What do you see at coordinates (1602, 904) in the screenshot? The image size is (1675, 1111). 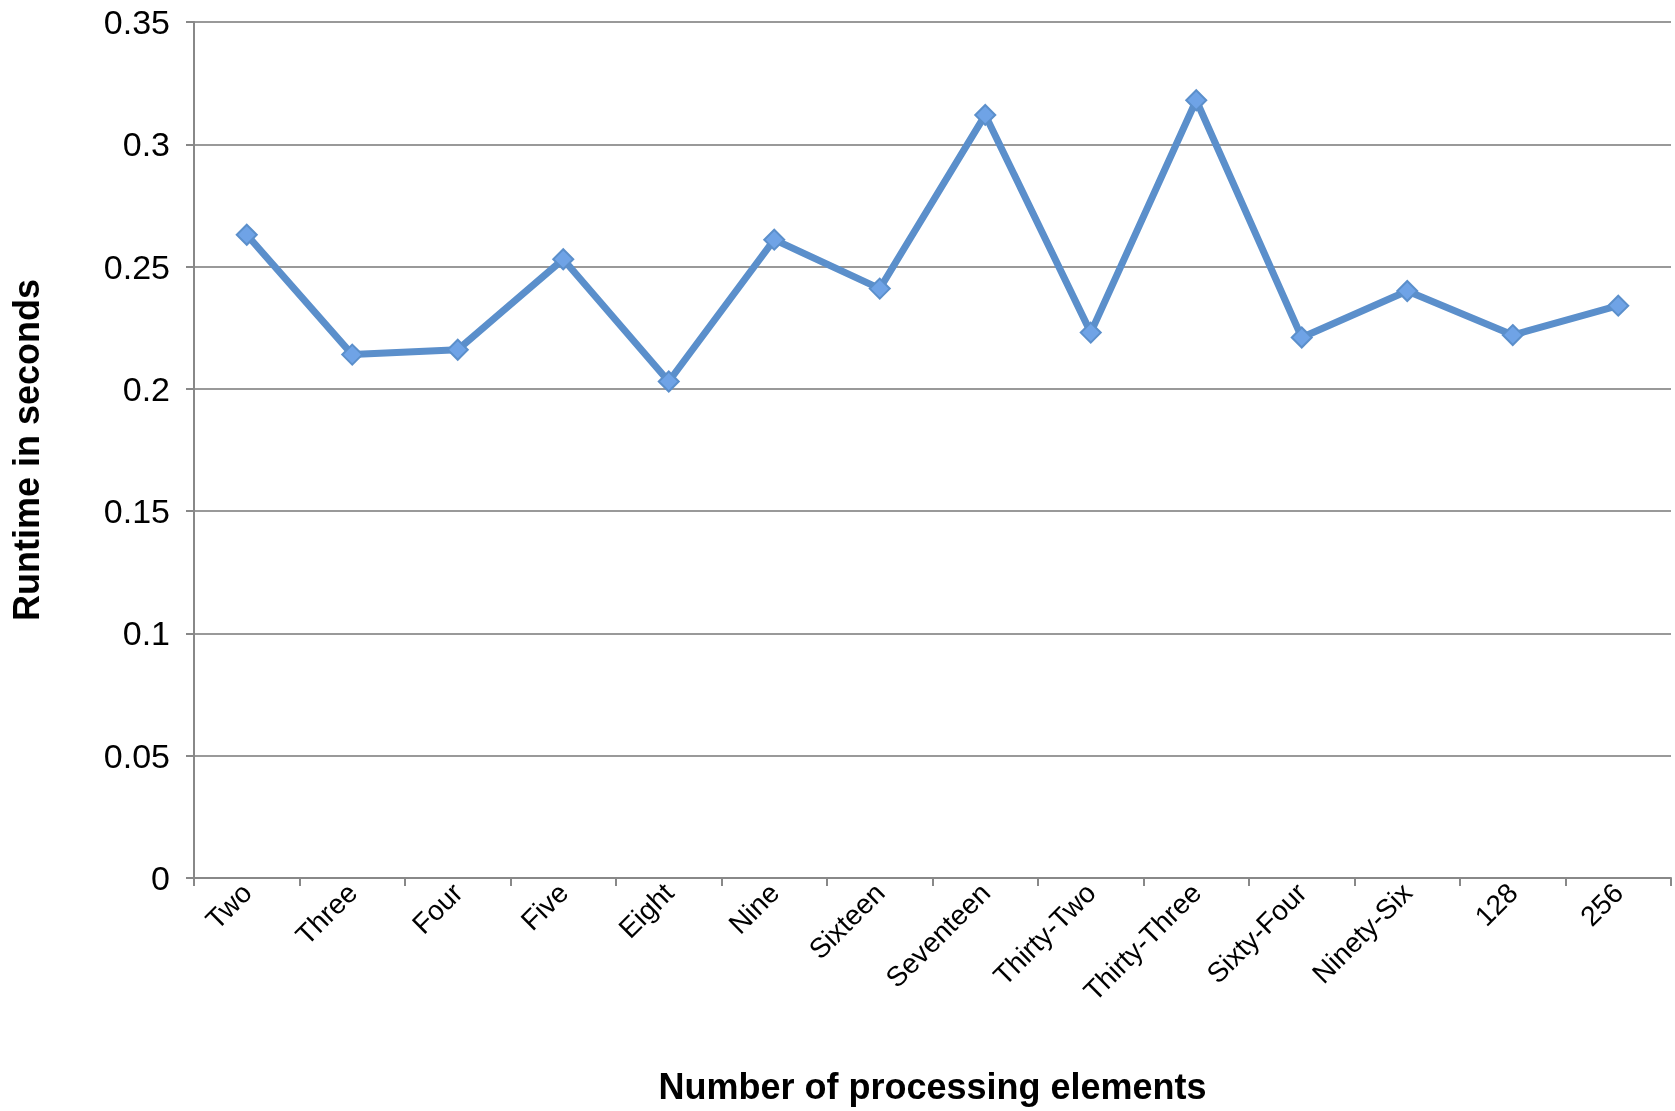 I see `x-tick-label: 256` at bounding box center [1602, 904].